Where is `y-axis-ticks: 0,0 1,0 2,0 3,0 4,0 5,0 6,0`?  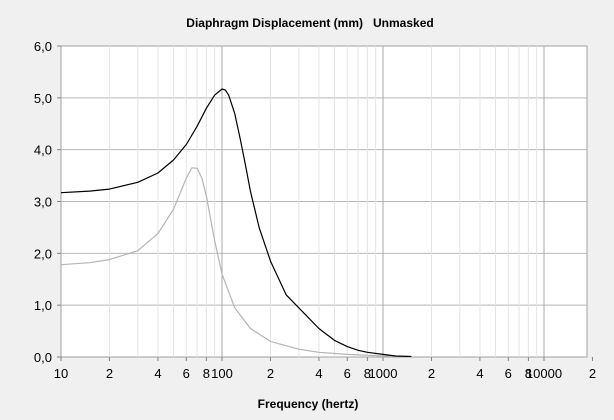 y-axis-ticks: 0,0 1,0 2,0 3,0 4,0 5,0 6,0 is located at coordinates (47, 202).